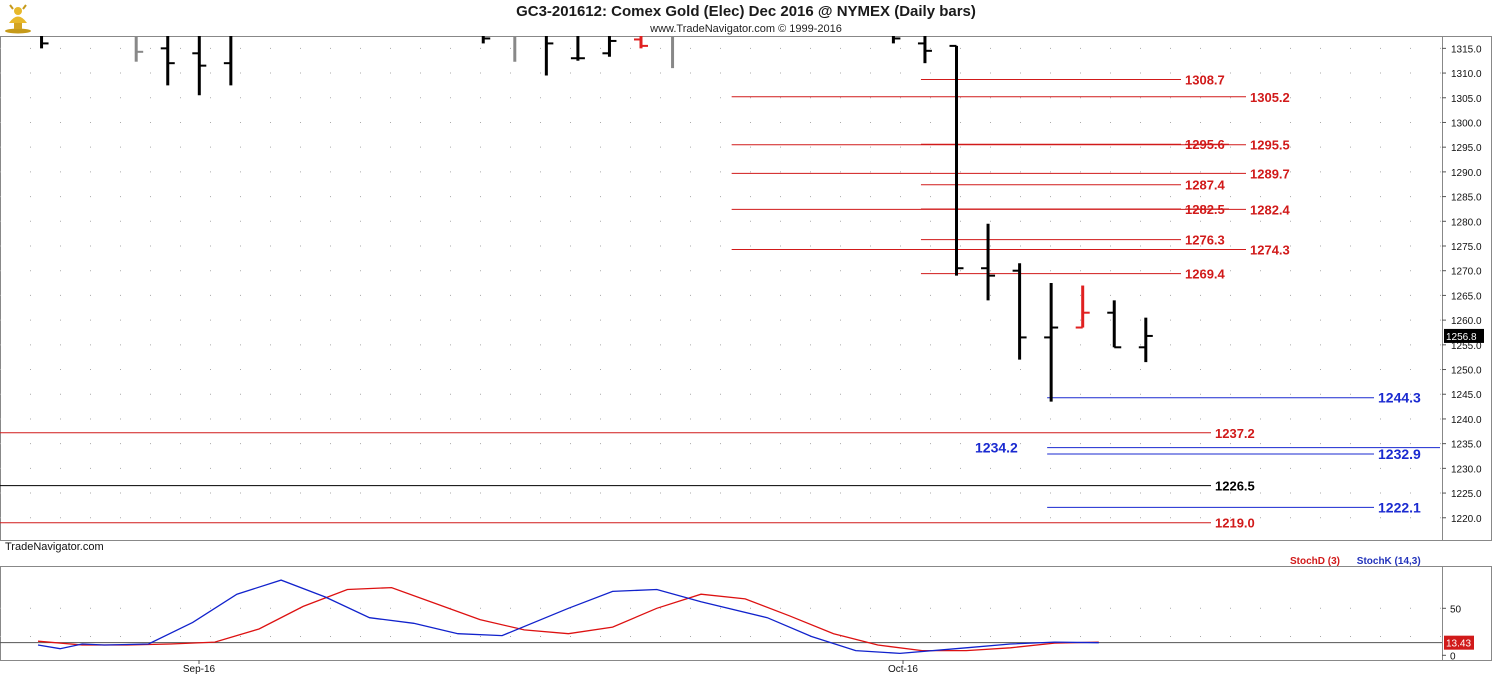 Image resolution: width=1492 pixels, height=678 pixels. What do you see at coordinates (1270, 145) in the screenshot?
I see `level-label: 1295.5` at bounding box center [1270, 145].